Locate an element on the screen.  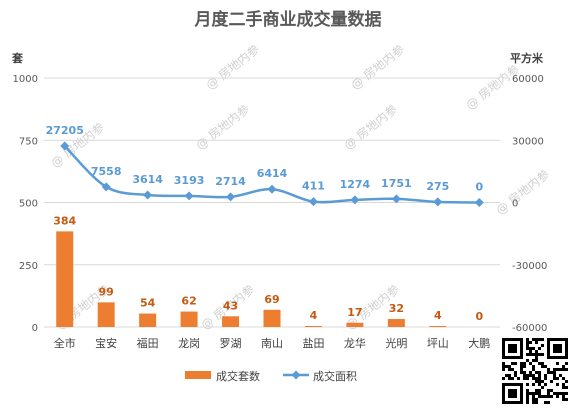
x-category-label: 龙华 is located at coordinates (355, 343).